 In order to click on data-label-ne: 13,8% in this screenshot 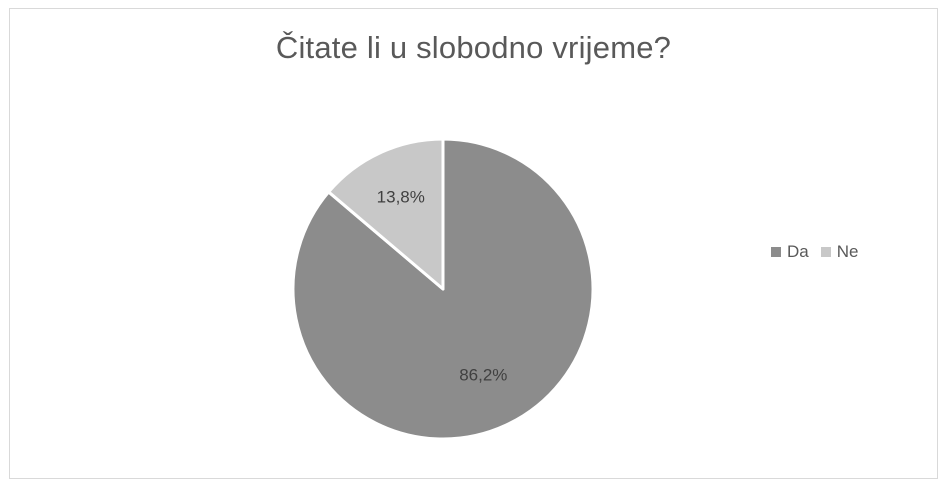, I will do `click(401, 196)`.